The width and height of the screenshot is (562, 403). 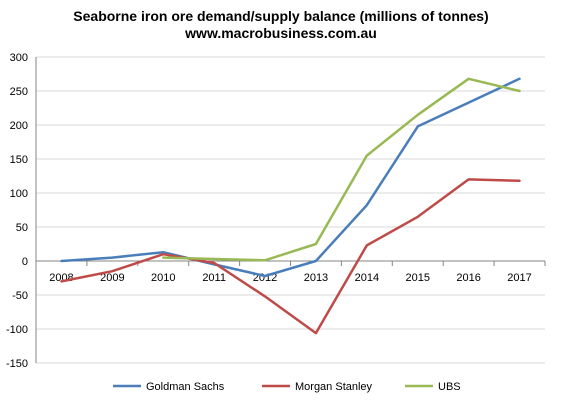 I want to click on y-tick-label: 50, so click(x=22, y=228).